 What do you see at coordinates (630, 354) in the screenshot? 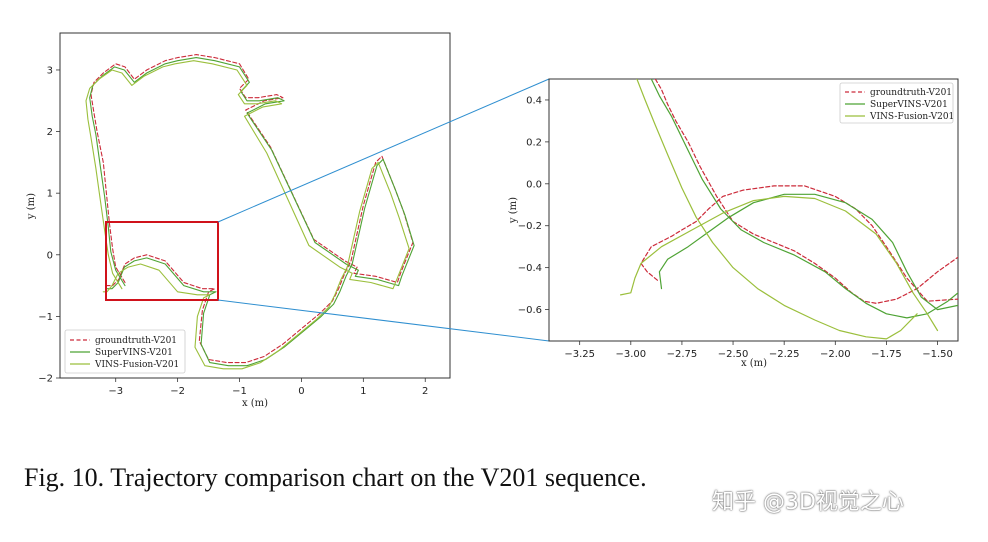
I see `zoom-x-tick-label: −3.00` at bounding box center [630, 354].